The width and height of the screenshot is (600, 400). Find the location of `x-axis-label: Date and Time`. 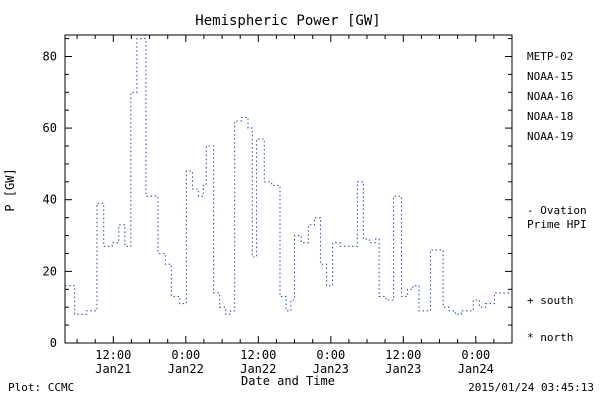

x-axis-label: Date and Time is located at coordinates (288, 381).